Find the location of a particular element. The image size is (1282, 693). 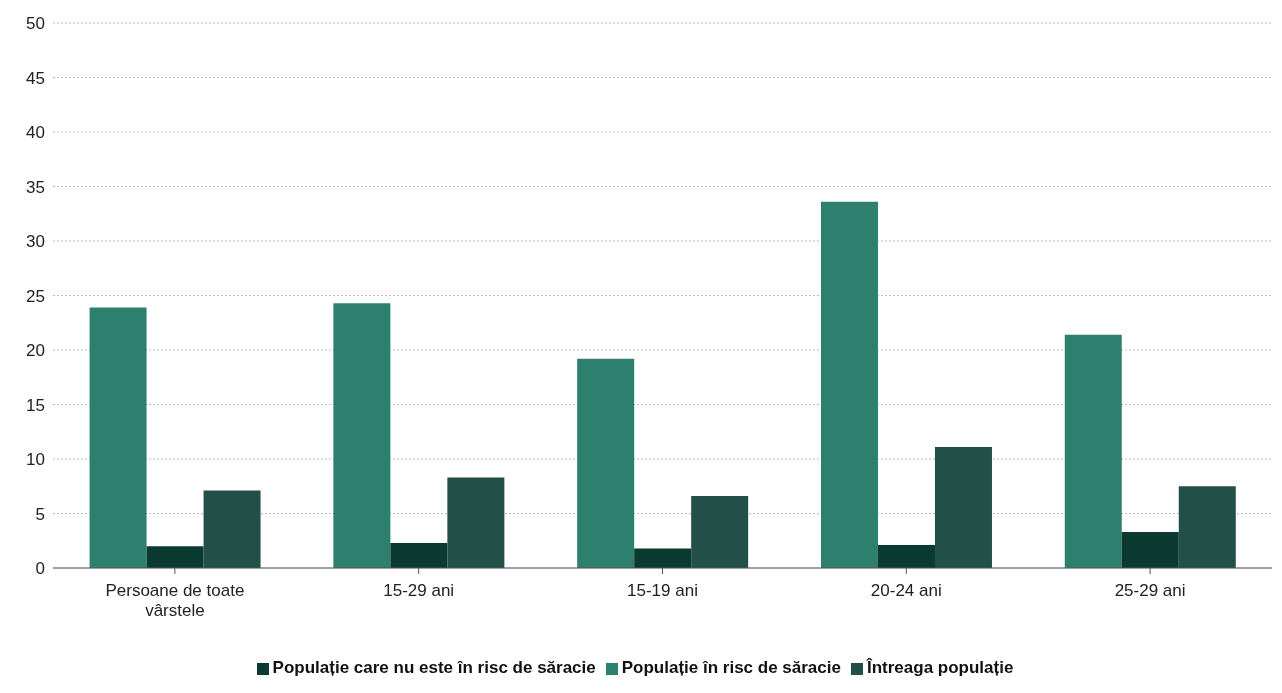

y-tick-label: 5 is located at coordinates (40, 514).